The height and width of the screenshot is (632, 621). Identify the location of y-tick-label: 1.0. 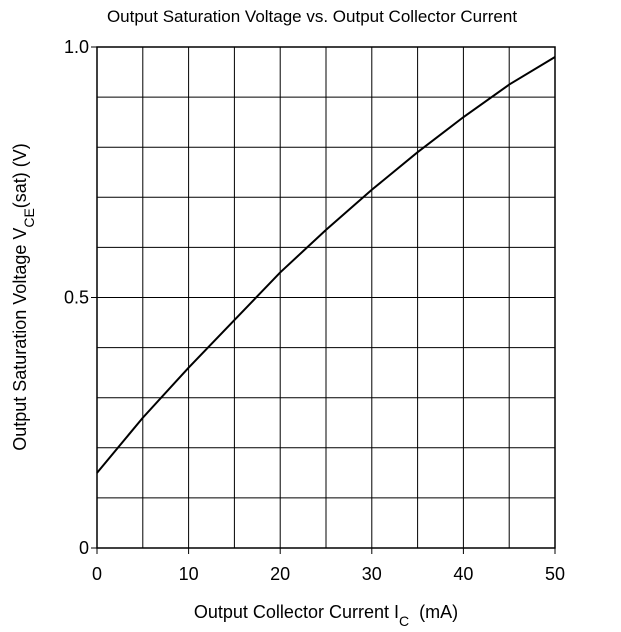
(76, 47).